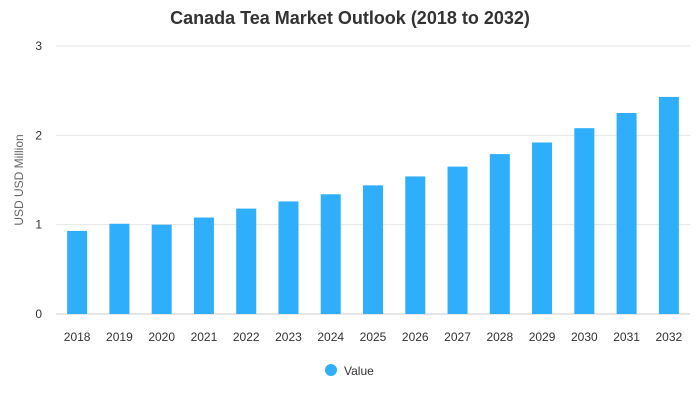  I want to click on y-tick-label: 2, so click(38, 135).